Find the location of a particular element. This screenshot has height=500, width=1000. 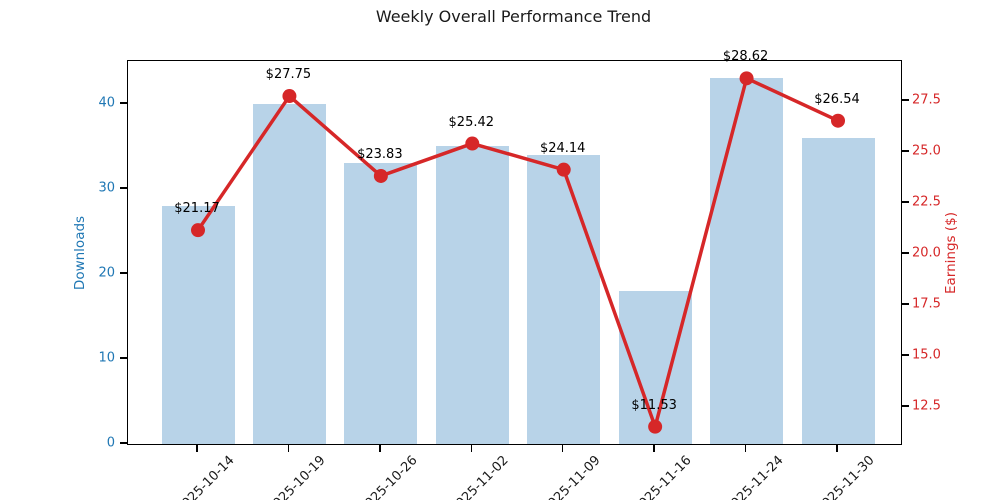

right-ytick-label: 15.0 is located at coordinates (926, 355).